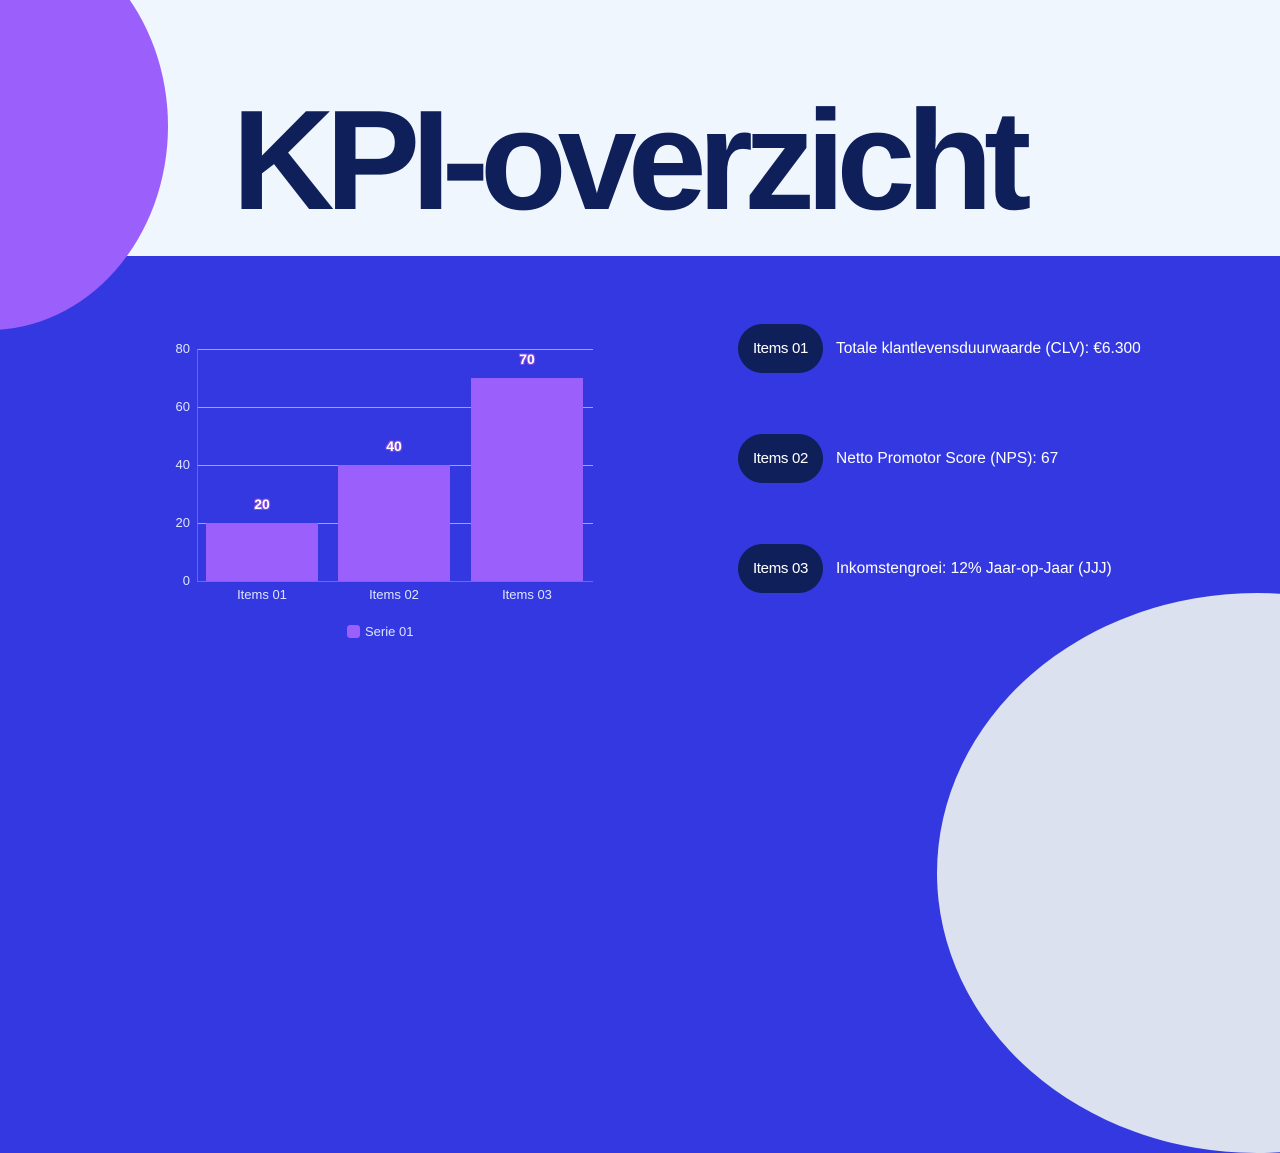 This screenshot has width=1280, height=1153. What do you see at coordinates (394, 594) in the screenshot?
I see `x-tick-label: Items 02` at bounding box center [394, 594].